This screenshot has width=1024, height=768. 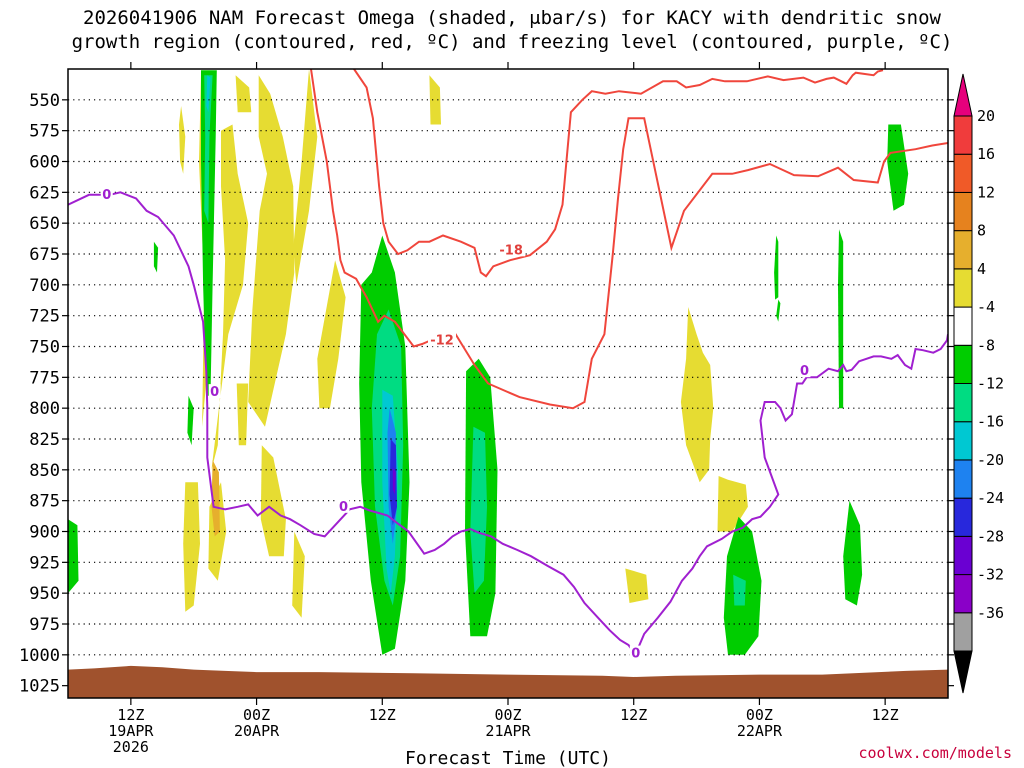 I want to click on colorbar-label: -36, so click(x=990, y=613).